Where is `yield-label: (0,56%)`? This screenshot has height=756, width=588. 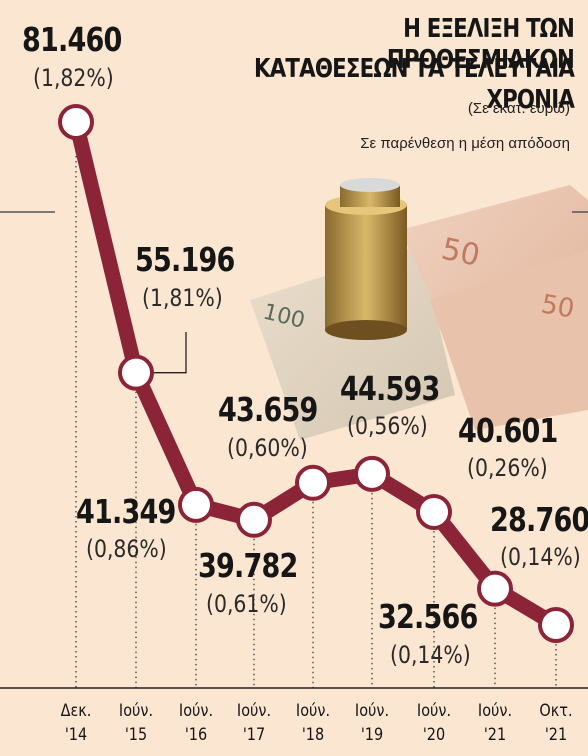
yield-label: (0,56%) is located at coordinates (387, 426).